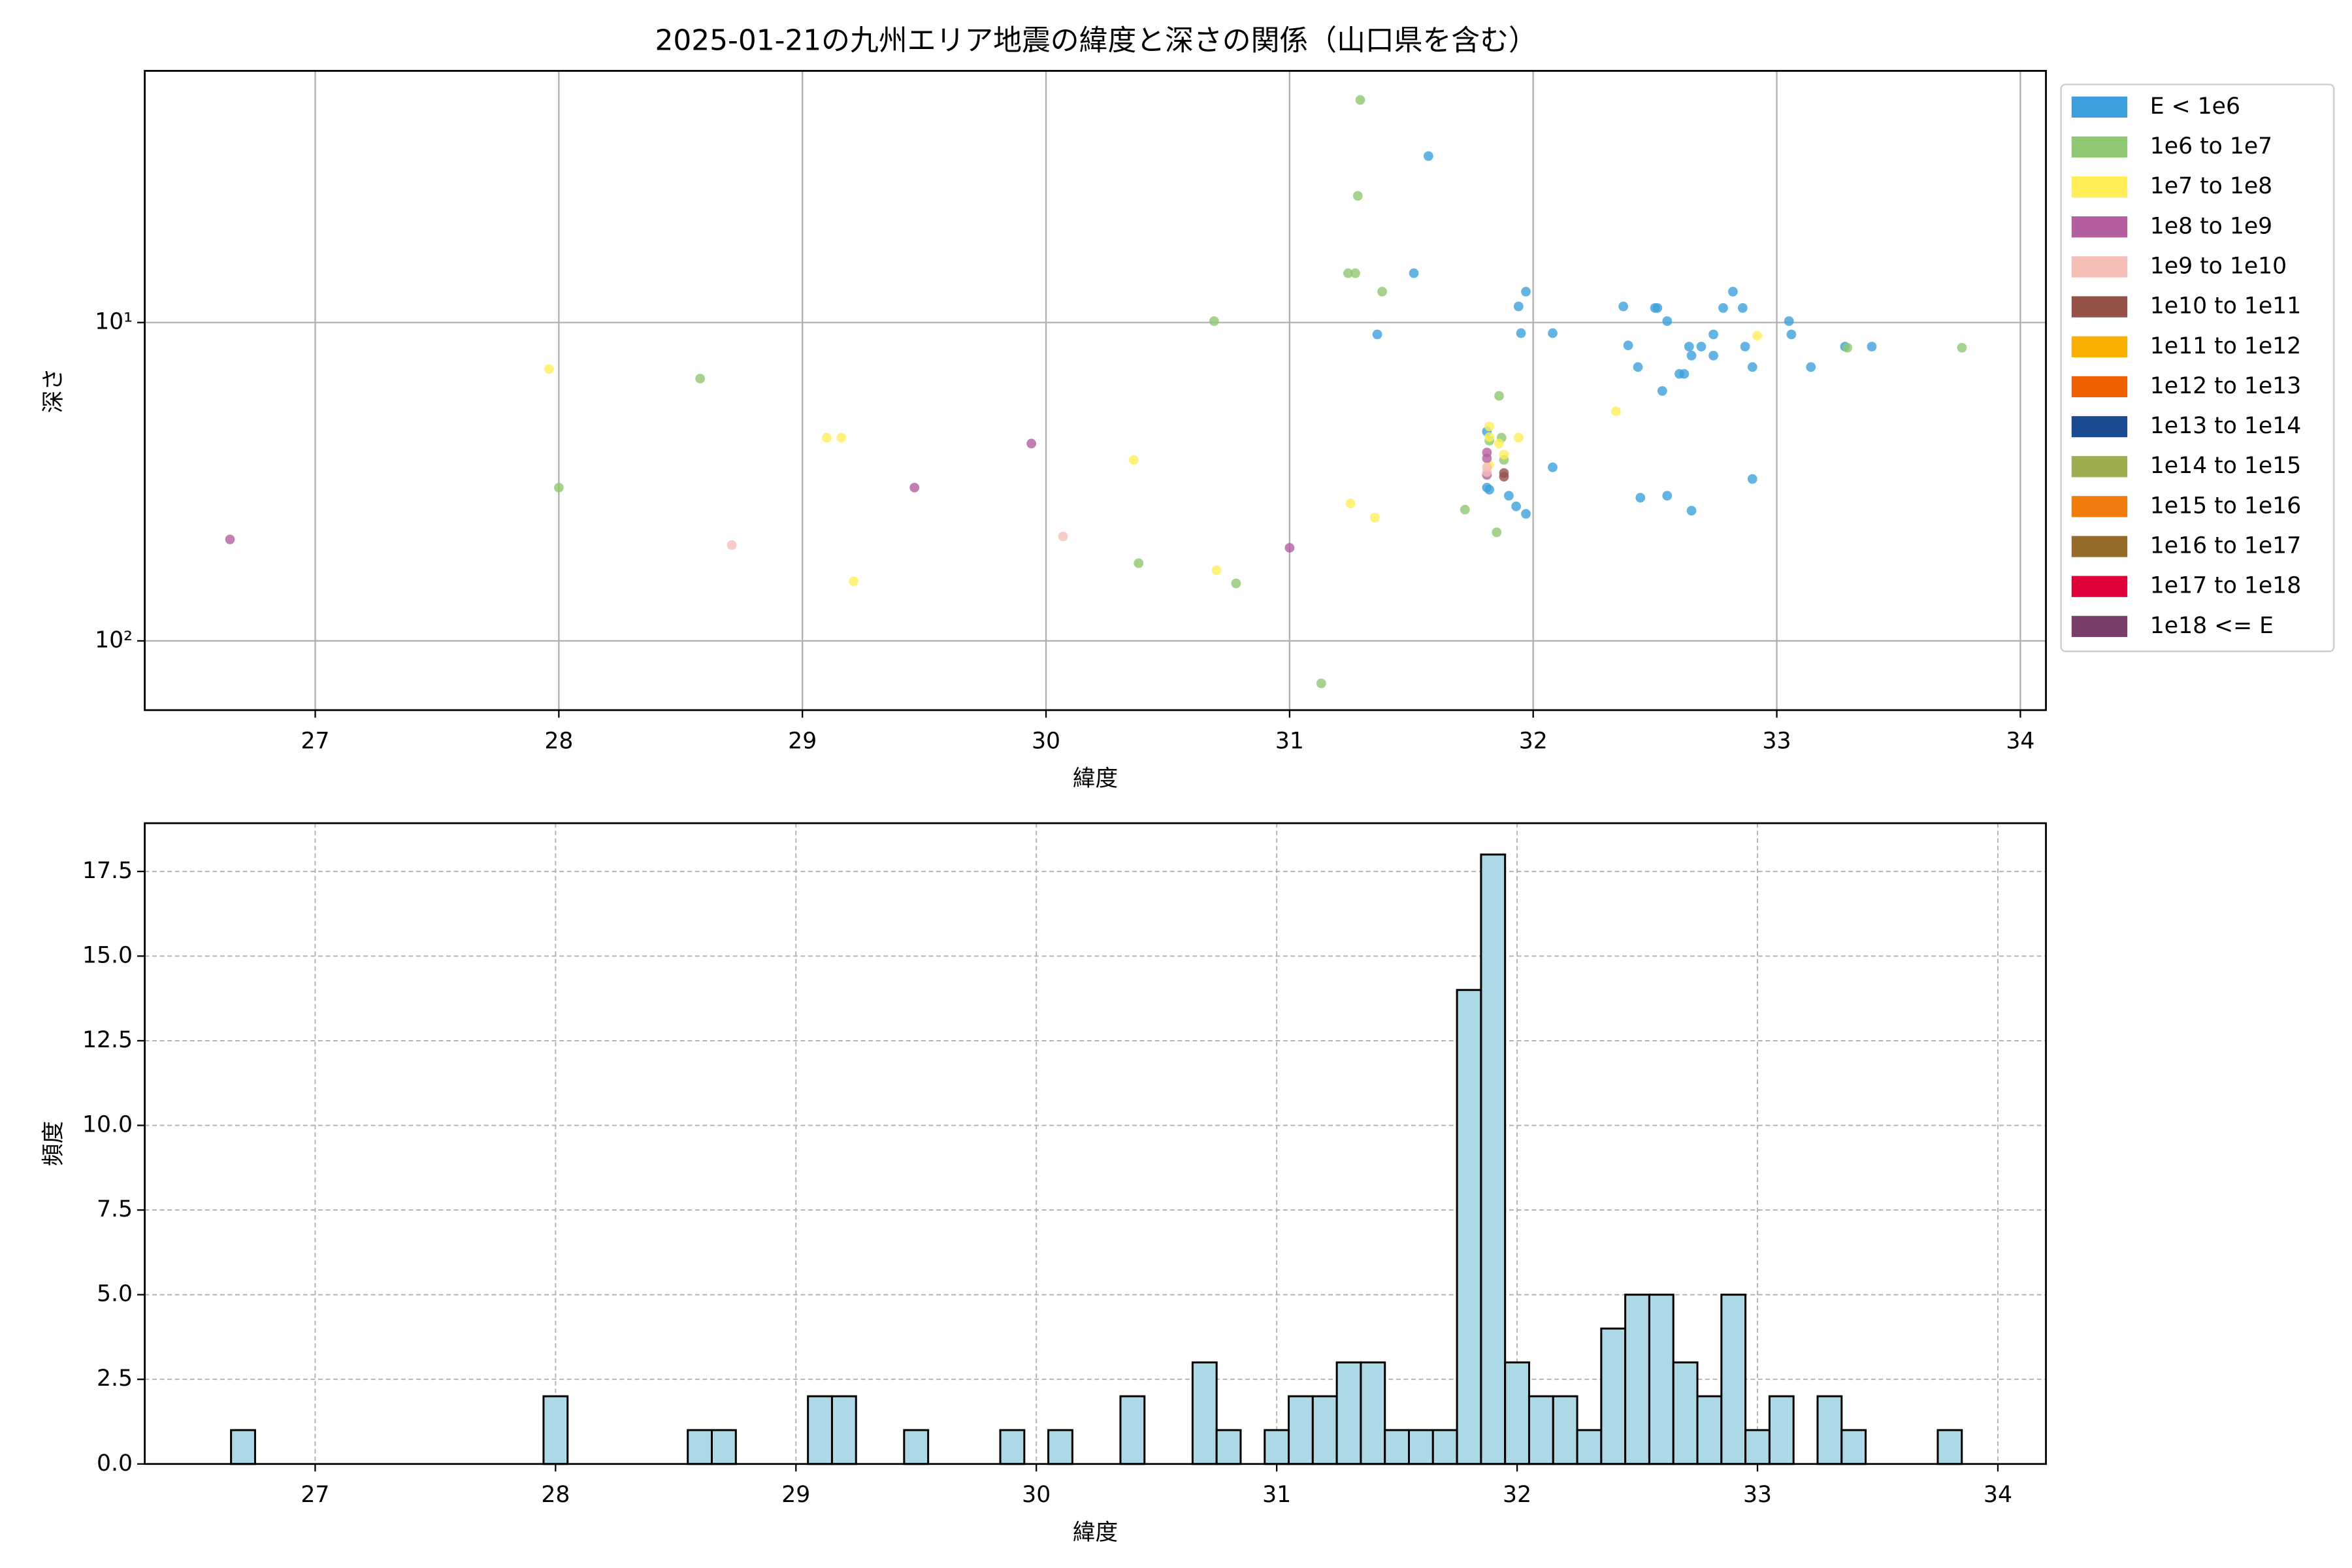 The width and height of the screenshot is (2352, 1568). Describe the element at coordinates (2020, 741) in the screenshot. I see `x-tick-label: 34` at that location.